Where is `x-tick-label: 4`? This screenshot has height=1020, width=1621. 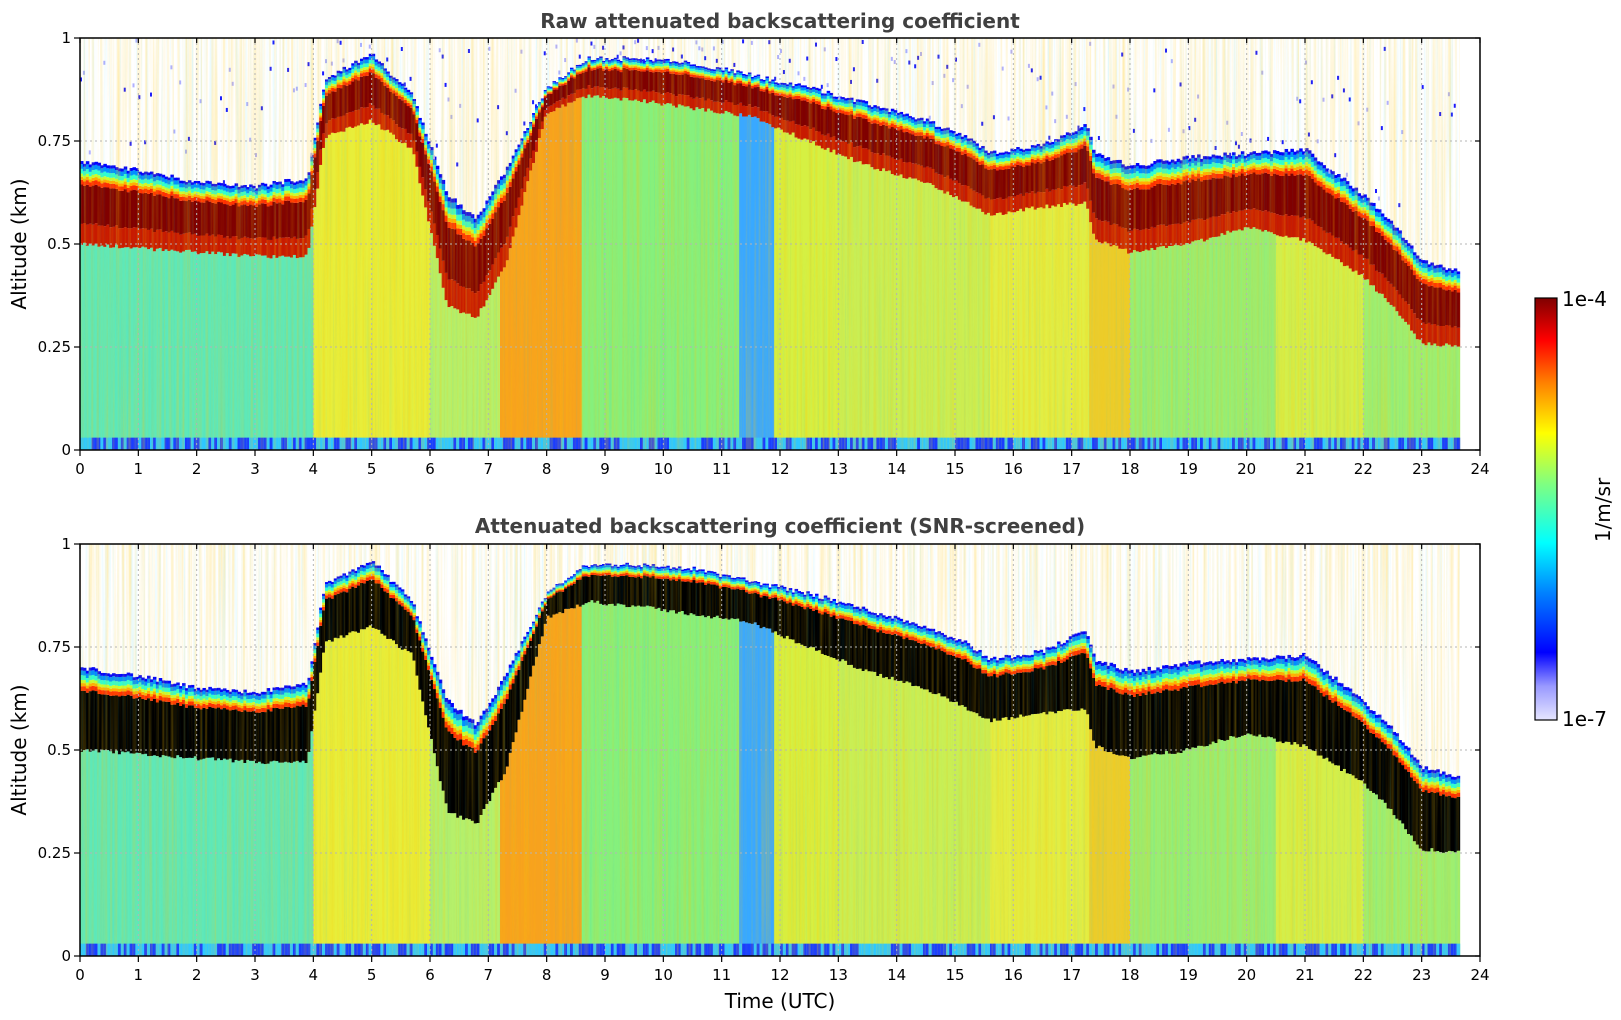
x-tick-label: 4 is located at coordinates (314, 469).